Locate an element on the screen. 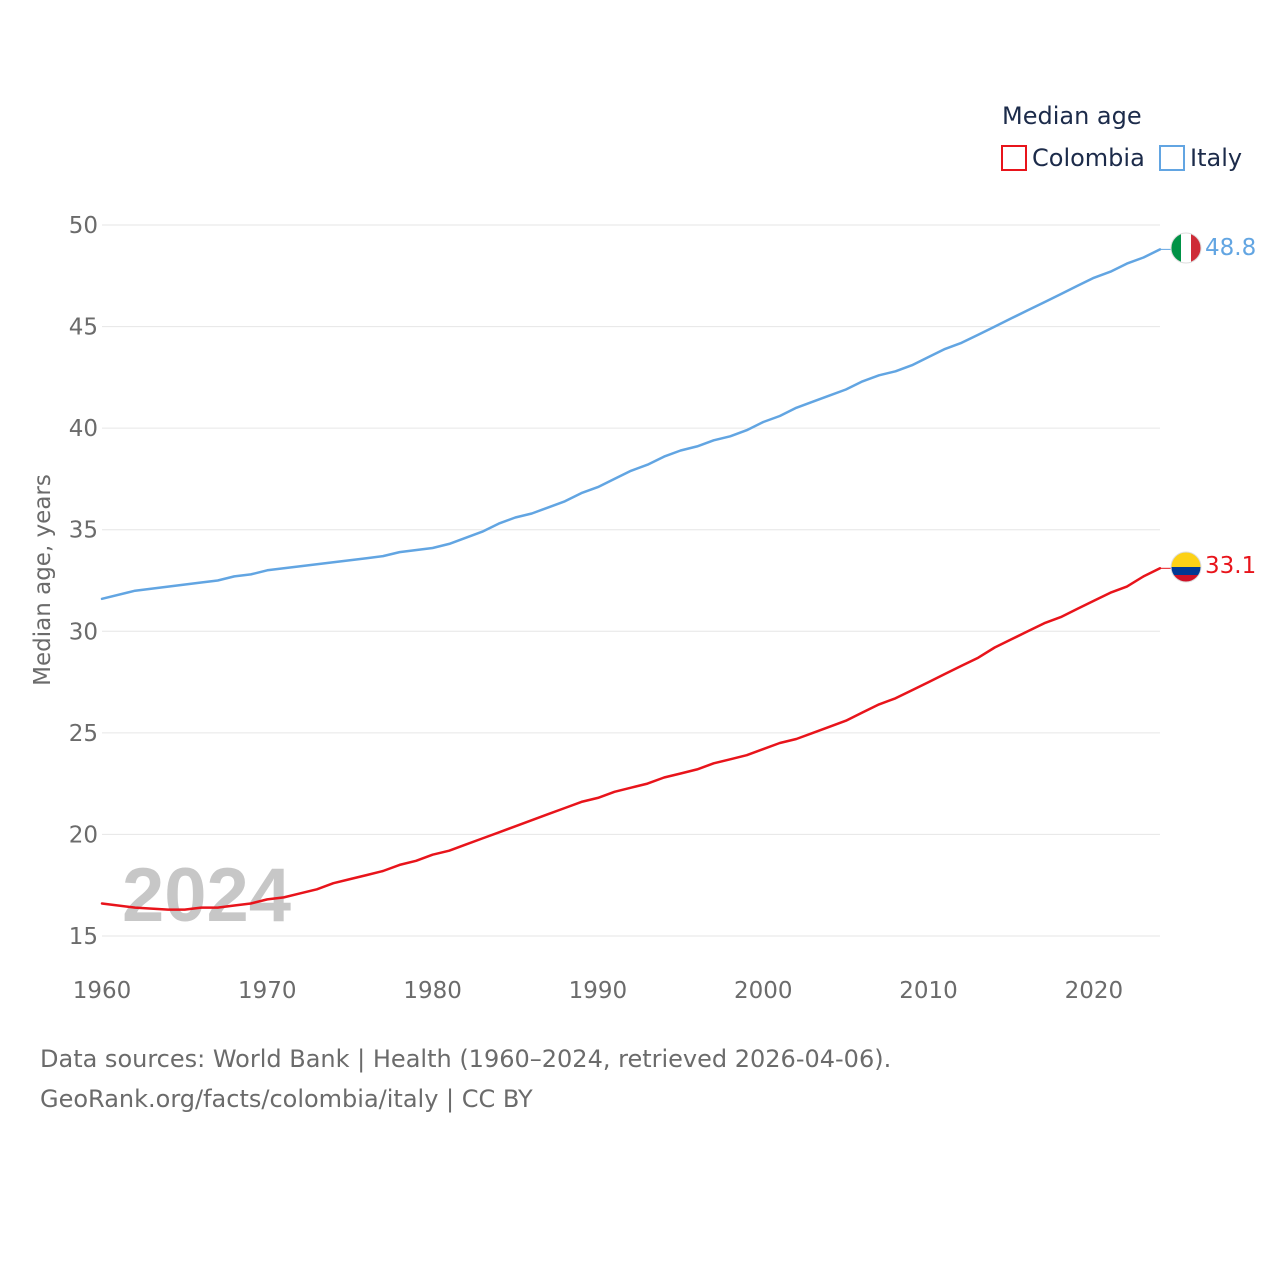 The height and width of the screenshot is (1280, 1280). legend-label-italy: Italy is located at coordinates (1216, 158).